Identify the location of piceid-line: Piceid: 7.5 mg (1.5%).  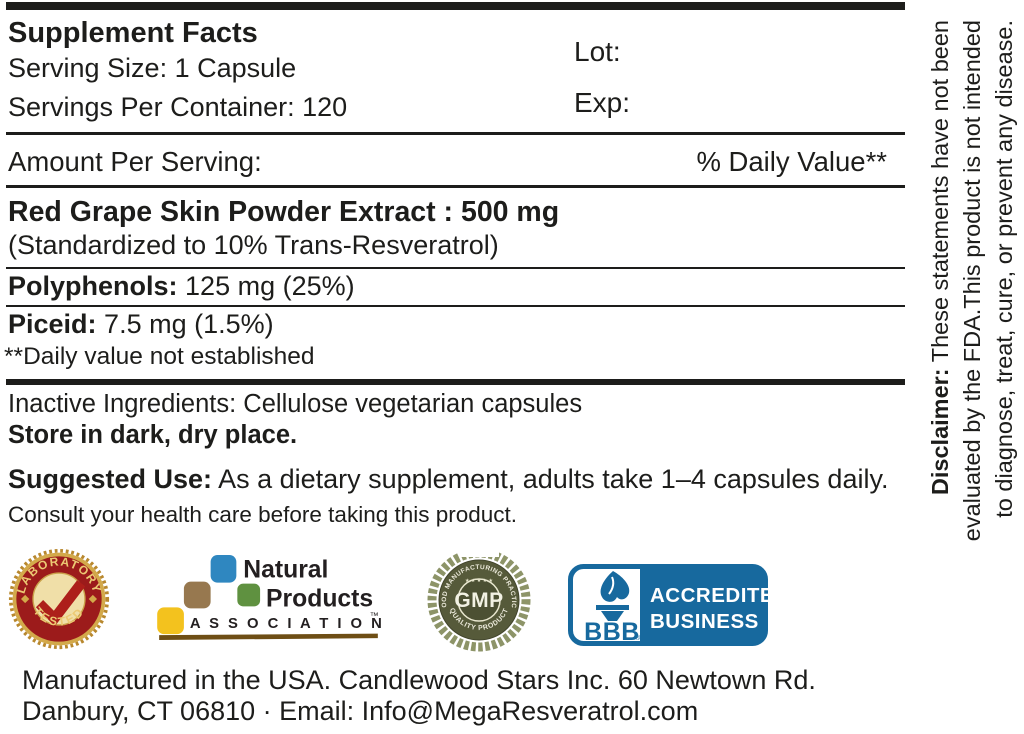
(455, 324).